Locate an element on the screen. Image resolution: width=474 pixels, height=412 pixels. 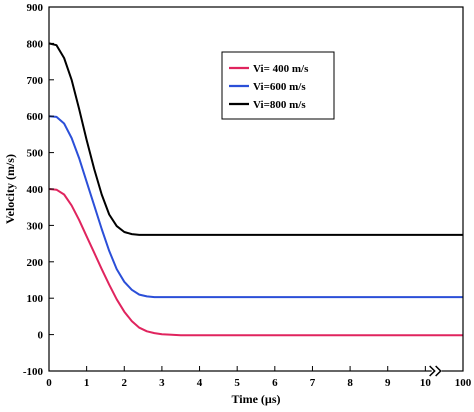
y-axis-title: Velocity (m/s) is located at coordinates (10, 189).